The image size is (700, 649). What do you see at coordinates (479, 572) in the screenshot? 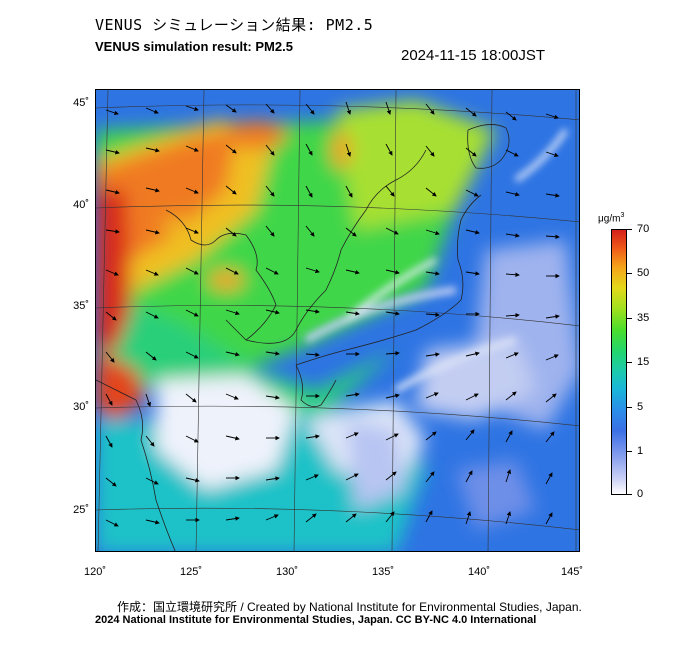
I see `lon-label-140: 140˚` at bounding box center [479, 572].